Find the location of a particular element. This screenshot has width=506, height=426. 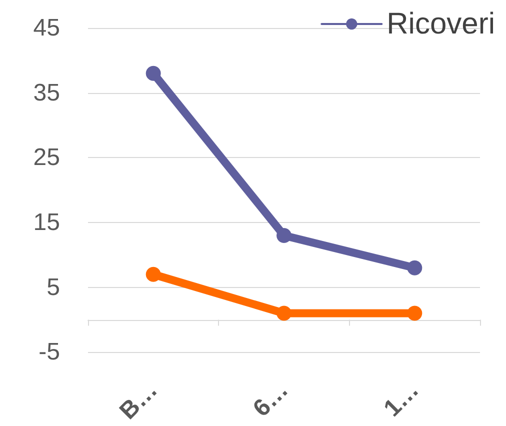

y-tick-label: 5 is located at coordinates (53, 287).